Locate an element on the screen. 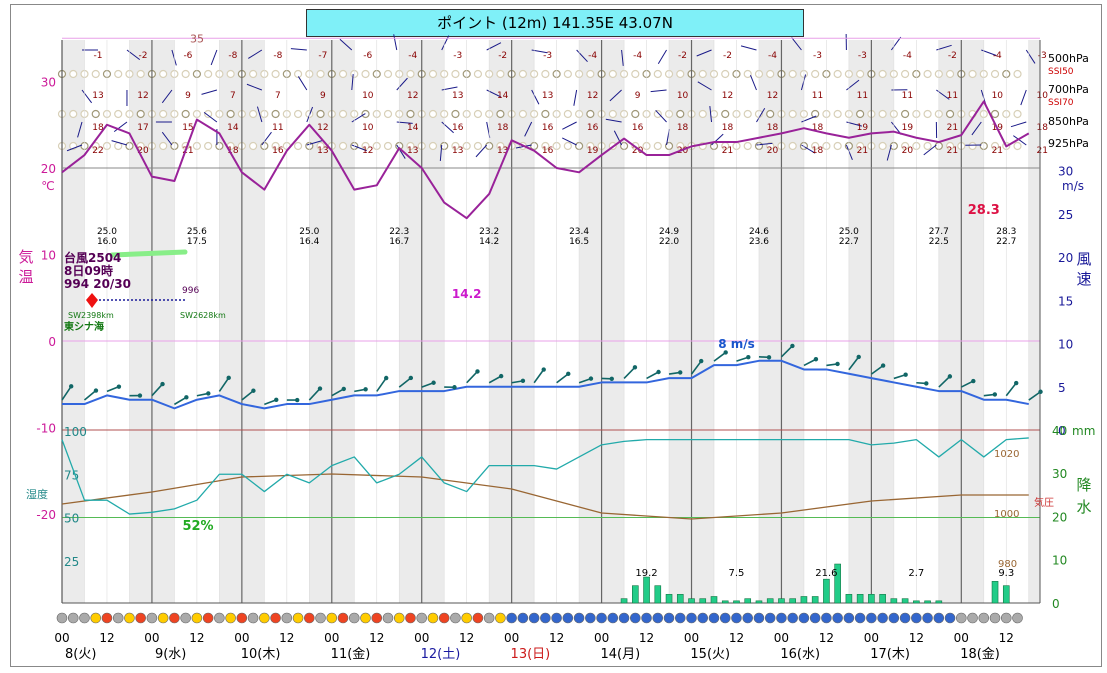 The height and width of the screenshot is (673, 1107). typhoon-dist2: SW2628km is located at coordinates (203, 315).